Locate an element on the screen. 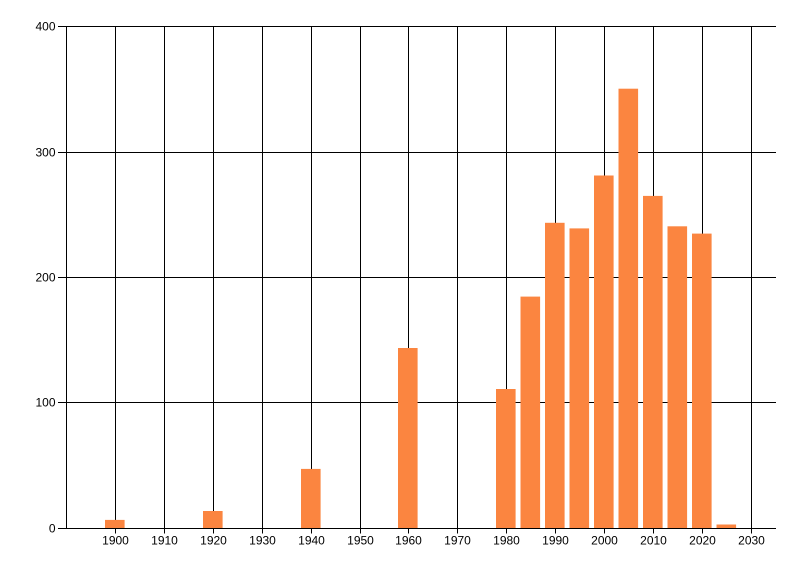 The height and width of the screenshot is (581, 800). svg-text: 1980 is located at coordinates (506, 540).